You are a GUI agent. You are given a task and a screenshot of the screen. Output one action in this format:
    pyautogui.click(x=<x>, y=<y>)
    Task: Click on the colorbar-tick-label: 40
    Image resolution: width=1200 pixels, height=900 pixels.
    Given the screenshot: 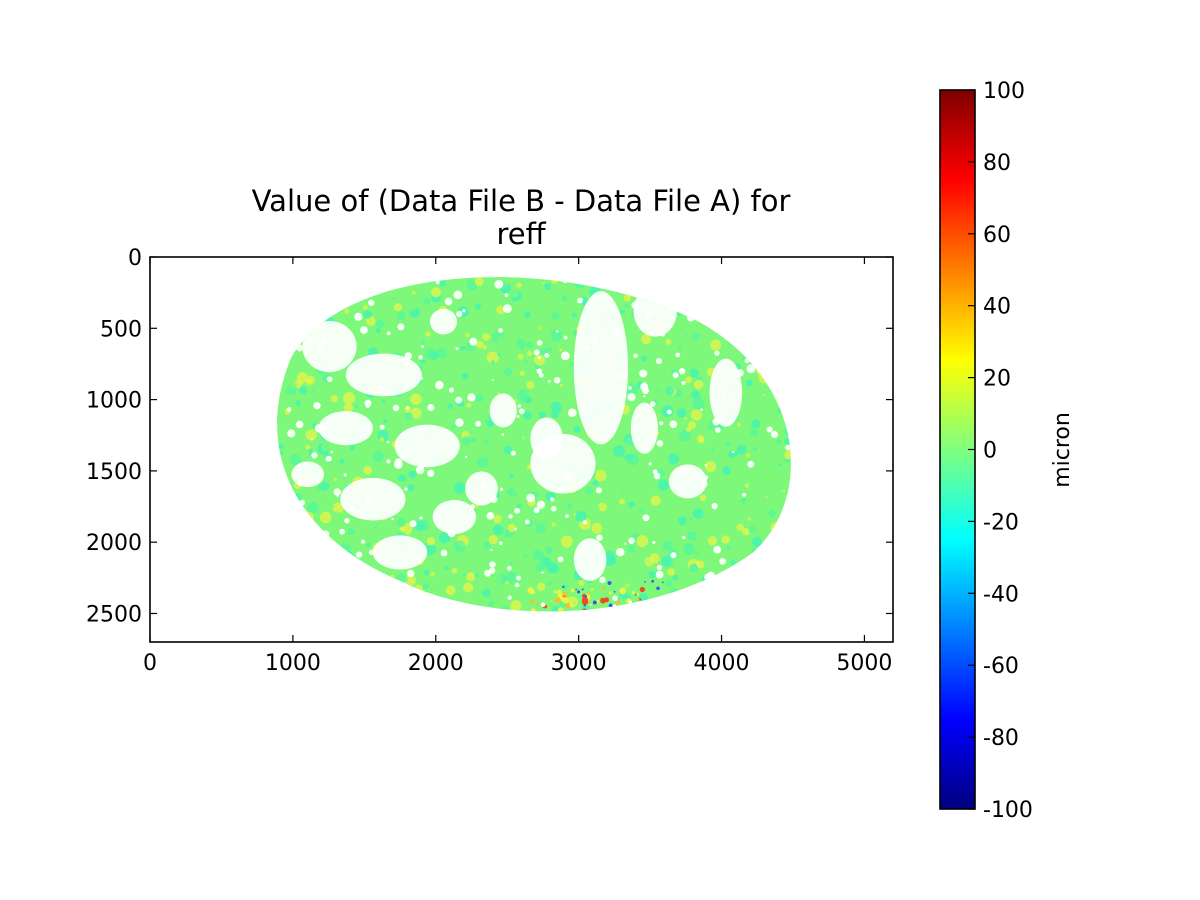 What is the action you would take?
    pyautogui.click(x=997, y=307)
    